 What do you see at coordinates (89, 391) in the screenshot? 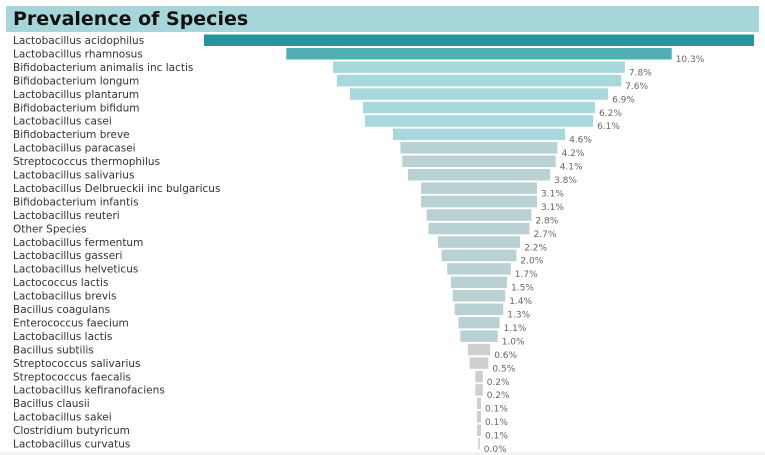
I see `category-label: Lactobacillus kefiranofaciens` at bounding box center [89, 391].